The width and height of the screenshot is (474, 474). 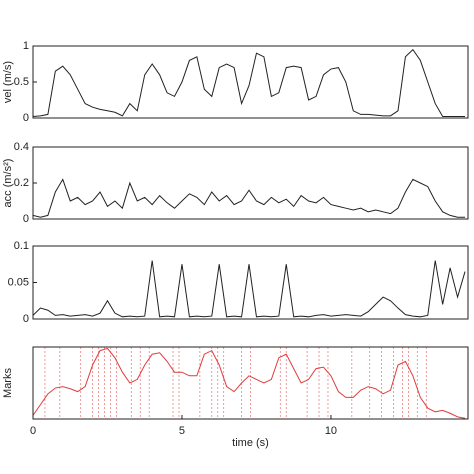 What do you see at coordinates (21, 246) in the screenshot?
I see `y-tick-label: 0.1` at bounding box center [21, 246].